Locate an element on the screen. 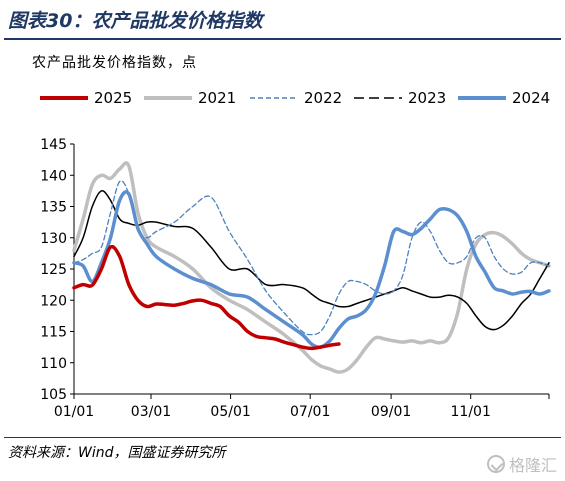 Image resolution: width=565 pixels, height=481 pixels. watermark: 格隆汇 is located at coordinates (521, 464).